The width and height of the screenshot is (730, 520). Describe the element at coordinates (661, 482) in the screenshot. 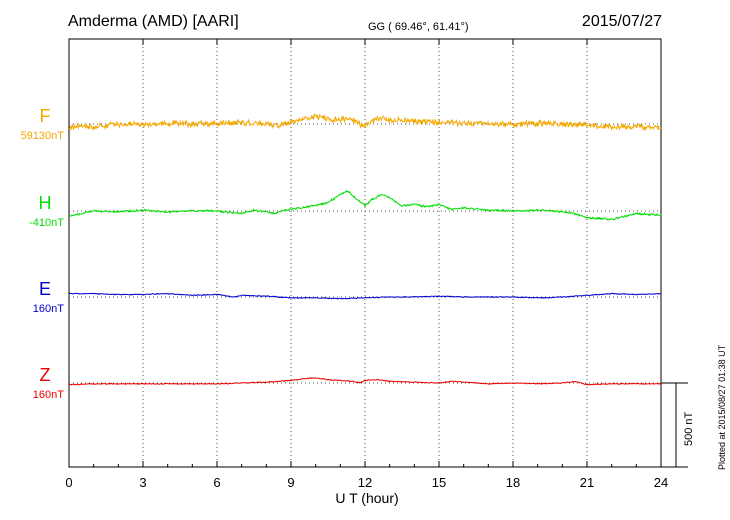

I see `x-tick-label: 24` at that location.